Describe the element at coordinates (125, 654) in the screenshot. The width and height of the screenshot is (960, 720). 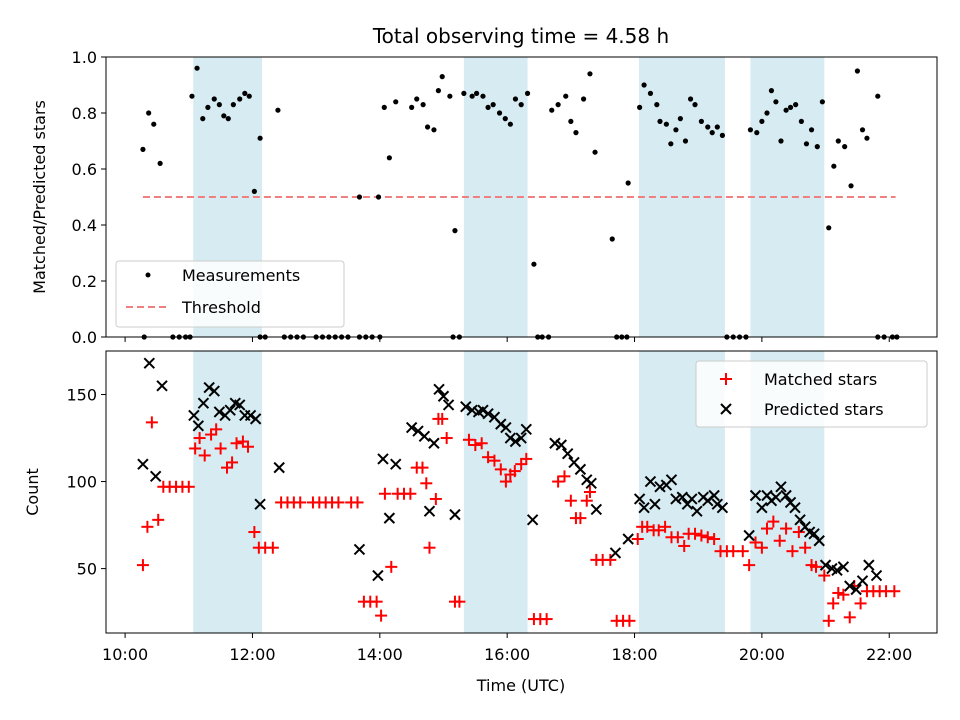
I see `x-tick-label: 10:00` at that location.